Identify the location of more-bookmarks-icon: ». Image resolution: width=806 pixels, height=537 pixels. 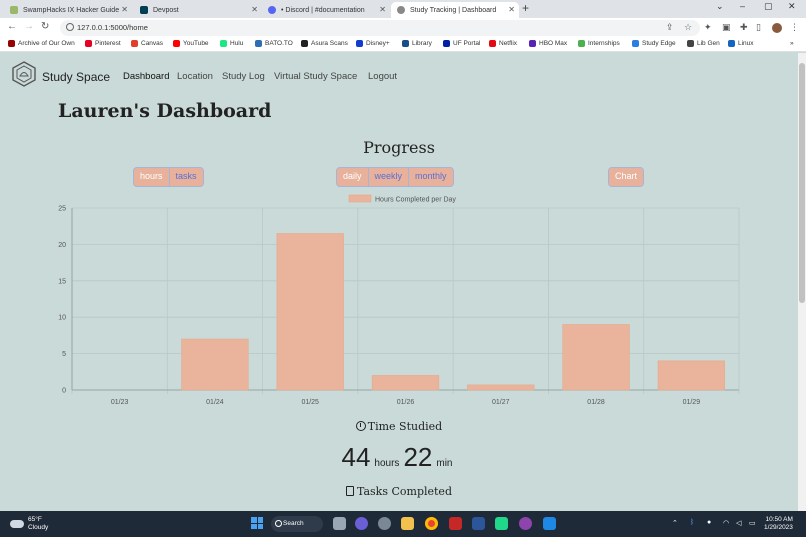
(792, 43).